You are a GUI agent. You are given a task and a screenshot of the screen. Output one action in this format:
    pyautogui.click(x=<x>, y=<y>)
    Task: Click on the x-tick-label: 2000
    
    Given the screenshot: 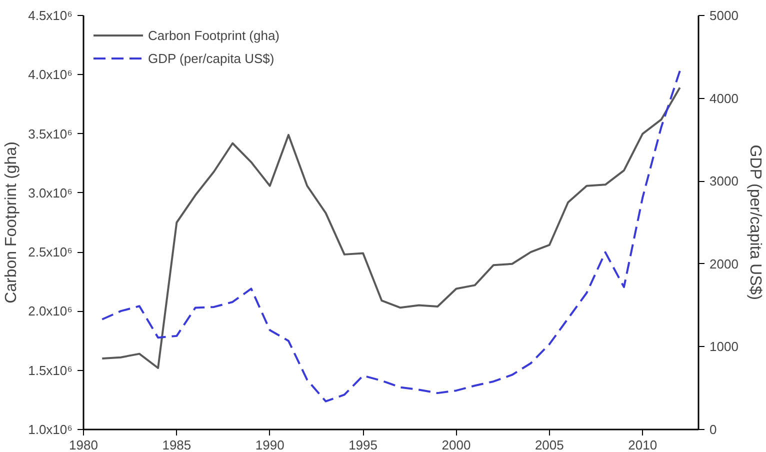 What is the action you would take?
    pyautogui.click(x=456, y=445)
    